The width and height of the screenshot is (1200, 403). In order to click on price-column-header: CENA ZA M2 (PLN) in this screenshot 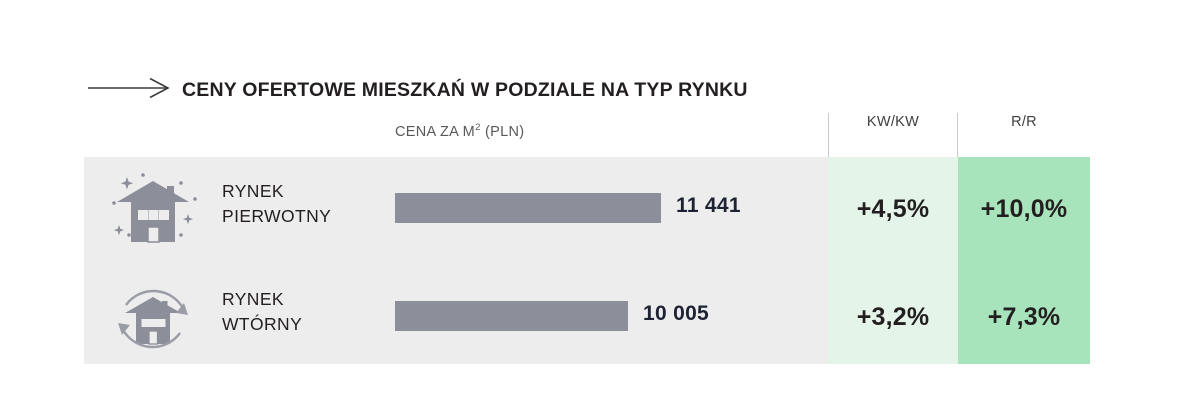, I will do `click(459, 131)`.